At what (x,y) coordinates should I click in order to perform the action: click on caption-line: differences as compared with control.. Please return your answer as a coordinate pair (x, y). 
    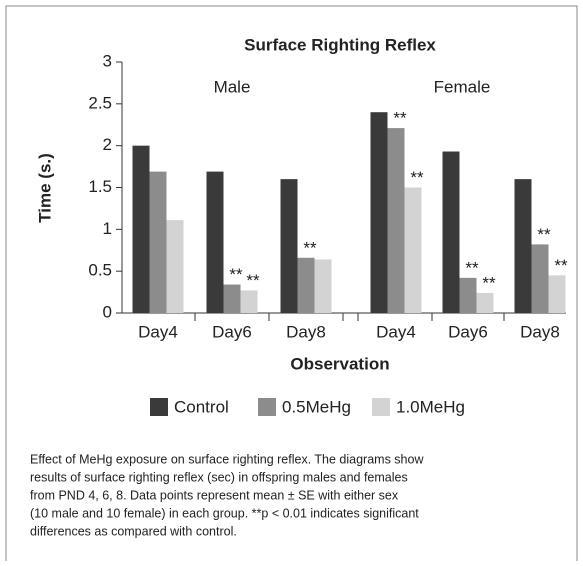
    Looking at the image, I should click on (133, 531).